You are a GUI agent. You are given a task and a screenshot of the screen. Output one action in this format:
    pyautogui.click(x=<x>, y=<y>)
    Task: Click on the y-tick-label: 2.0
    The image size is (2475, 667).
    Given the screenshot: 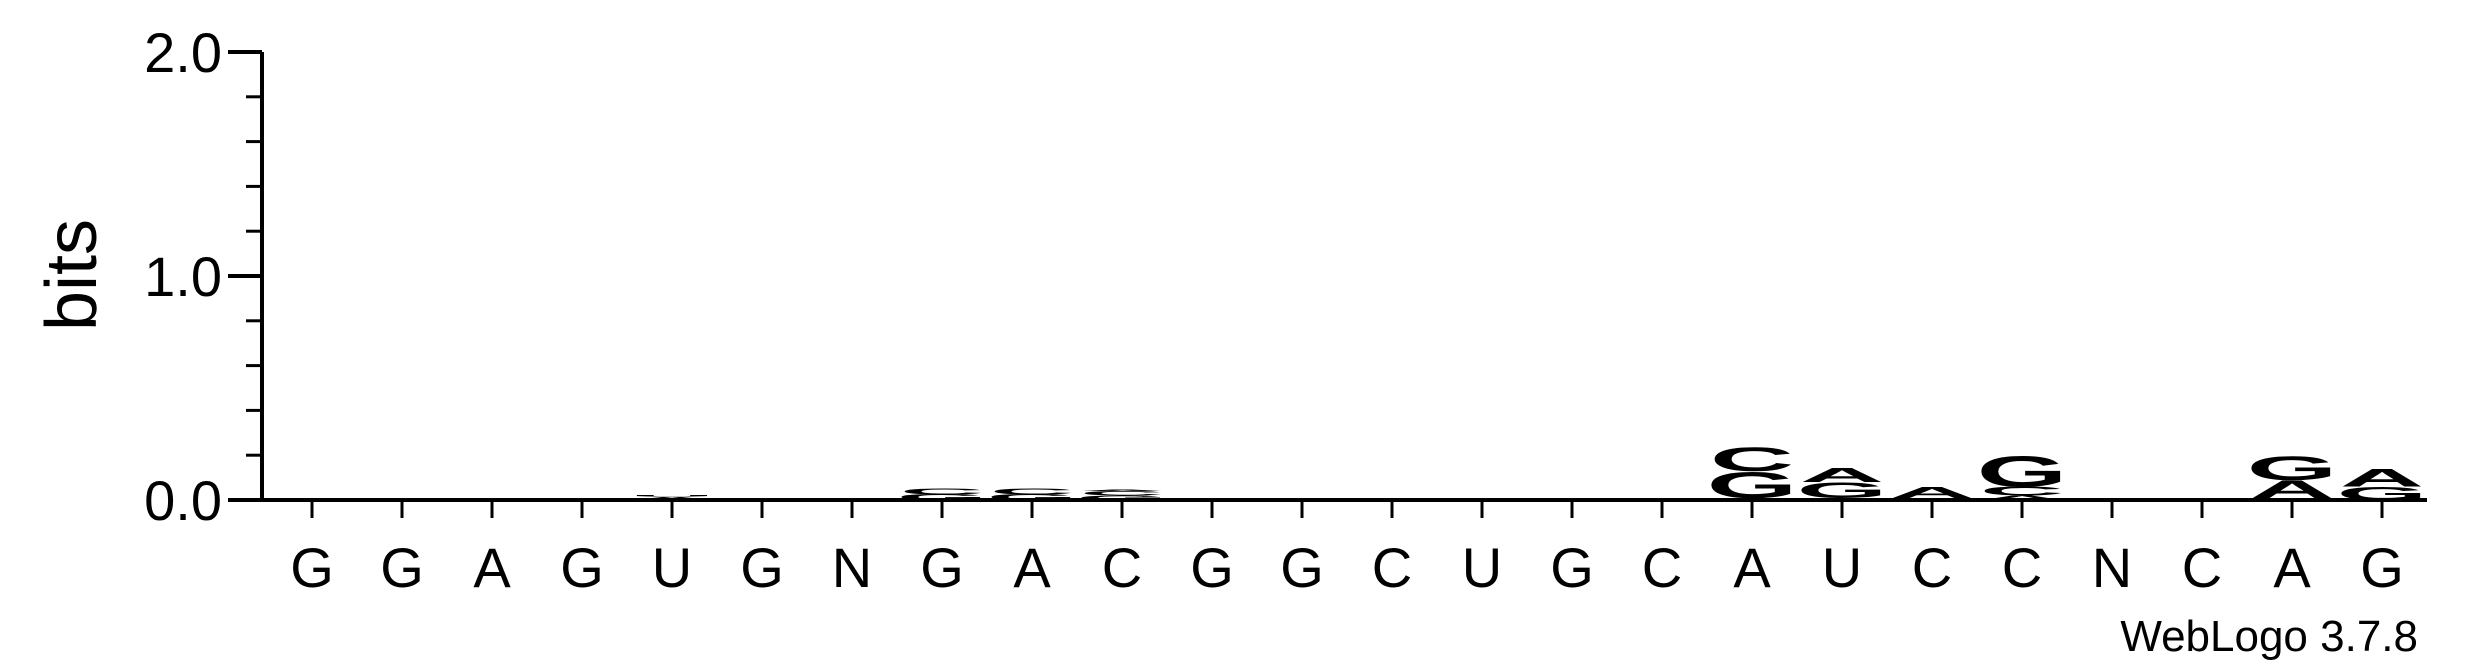 What is the action you would take?
    pyautogui.click(x=183, y=52)
    